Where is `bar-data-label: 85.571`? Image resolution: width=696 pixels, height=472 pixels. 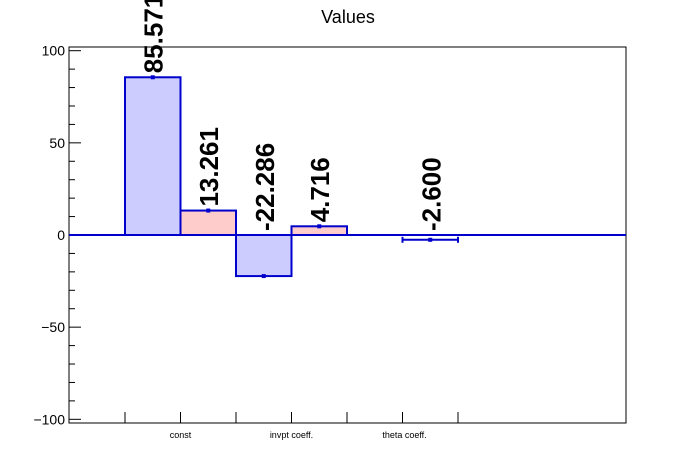 bar-data-label: 85.571 is located at coordinates (154, 36).